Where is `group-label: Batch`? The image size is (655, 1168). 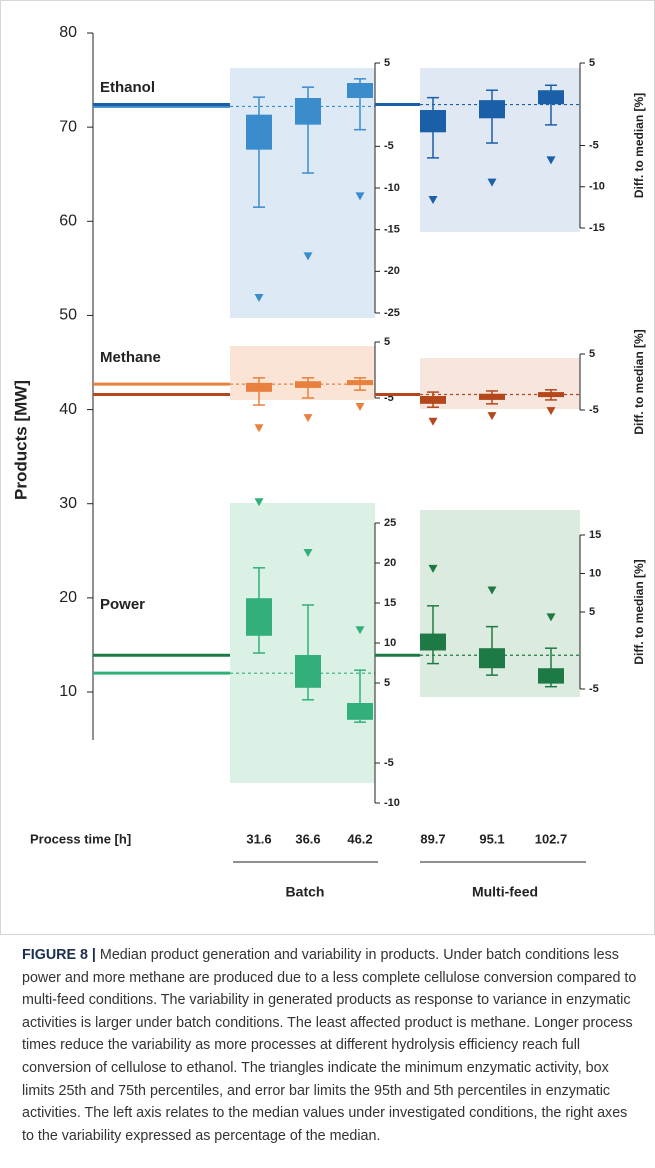 group-label: Batch is located at coordinates (305, 892).